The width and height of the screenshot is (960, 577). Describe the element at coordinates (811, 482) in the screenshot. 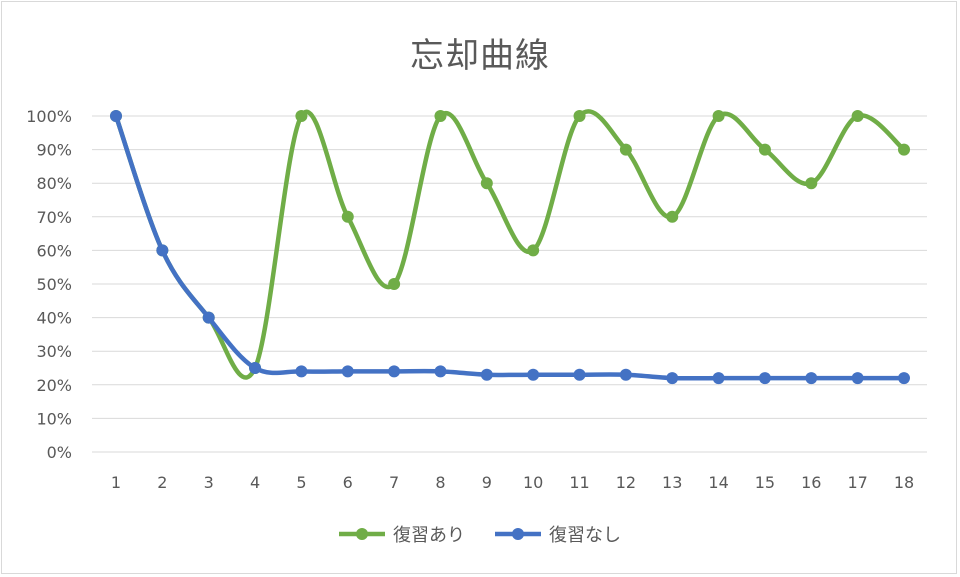

I see `x-tick-label: 16` at that location.